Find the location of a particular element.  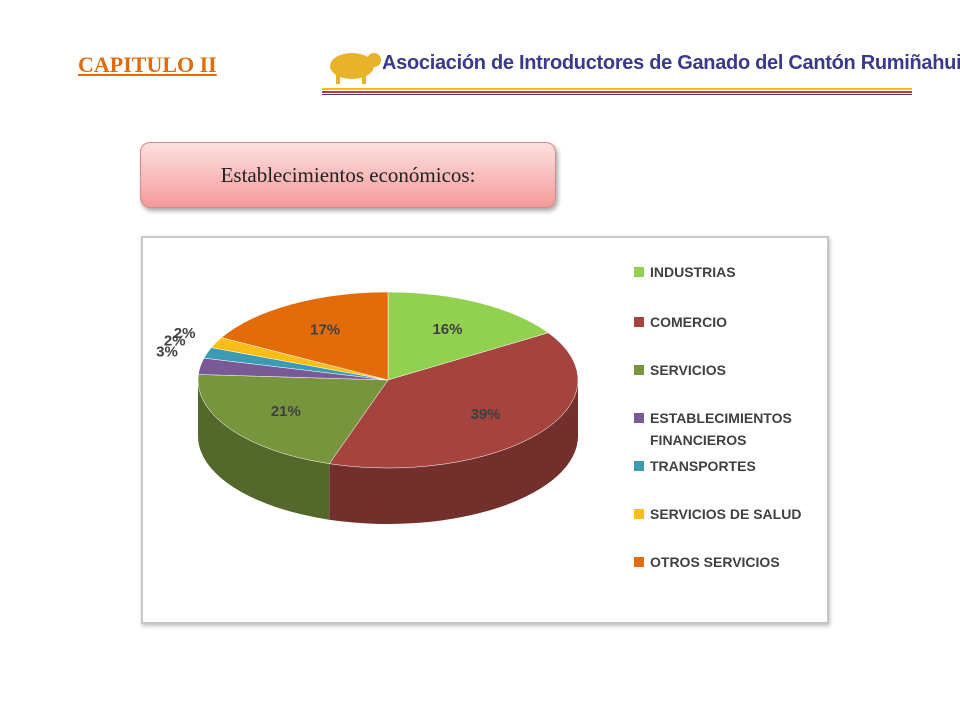

legend-label: COMERCIO is located at coordinates (688, 322).